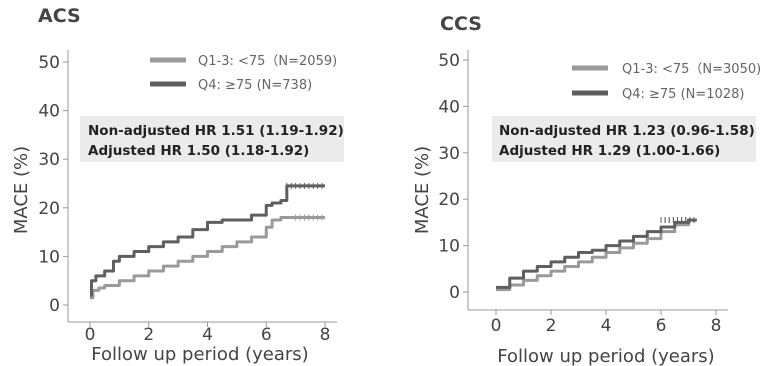 The width and height of the screenshot is (774, 366). What do you see at coordinates (207, 335) in the screenshot?
I see `acs-x-tick-label: 4` at bounding box center [207, 335].